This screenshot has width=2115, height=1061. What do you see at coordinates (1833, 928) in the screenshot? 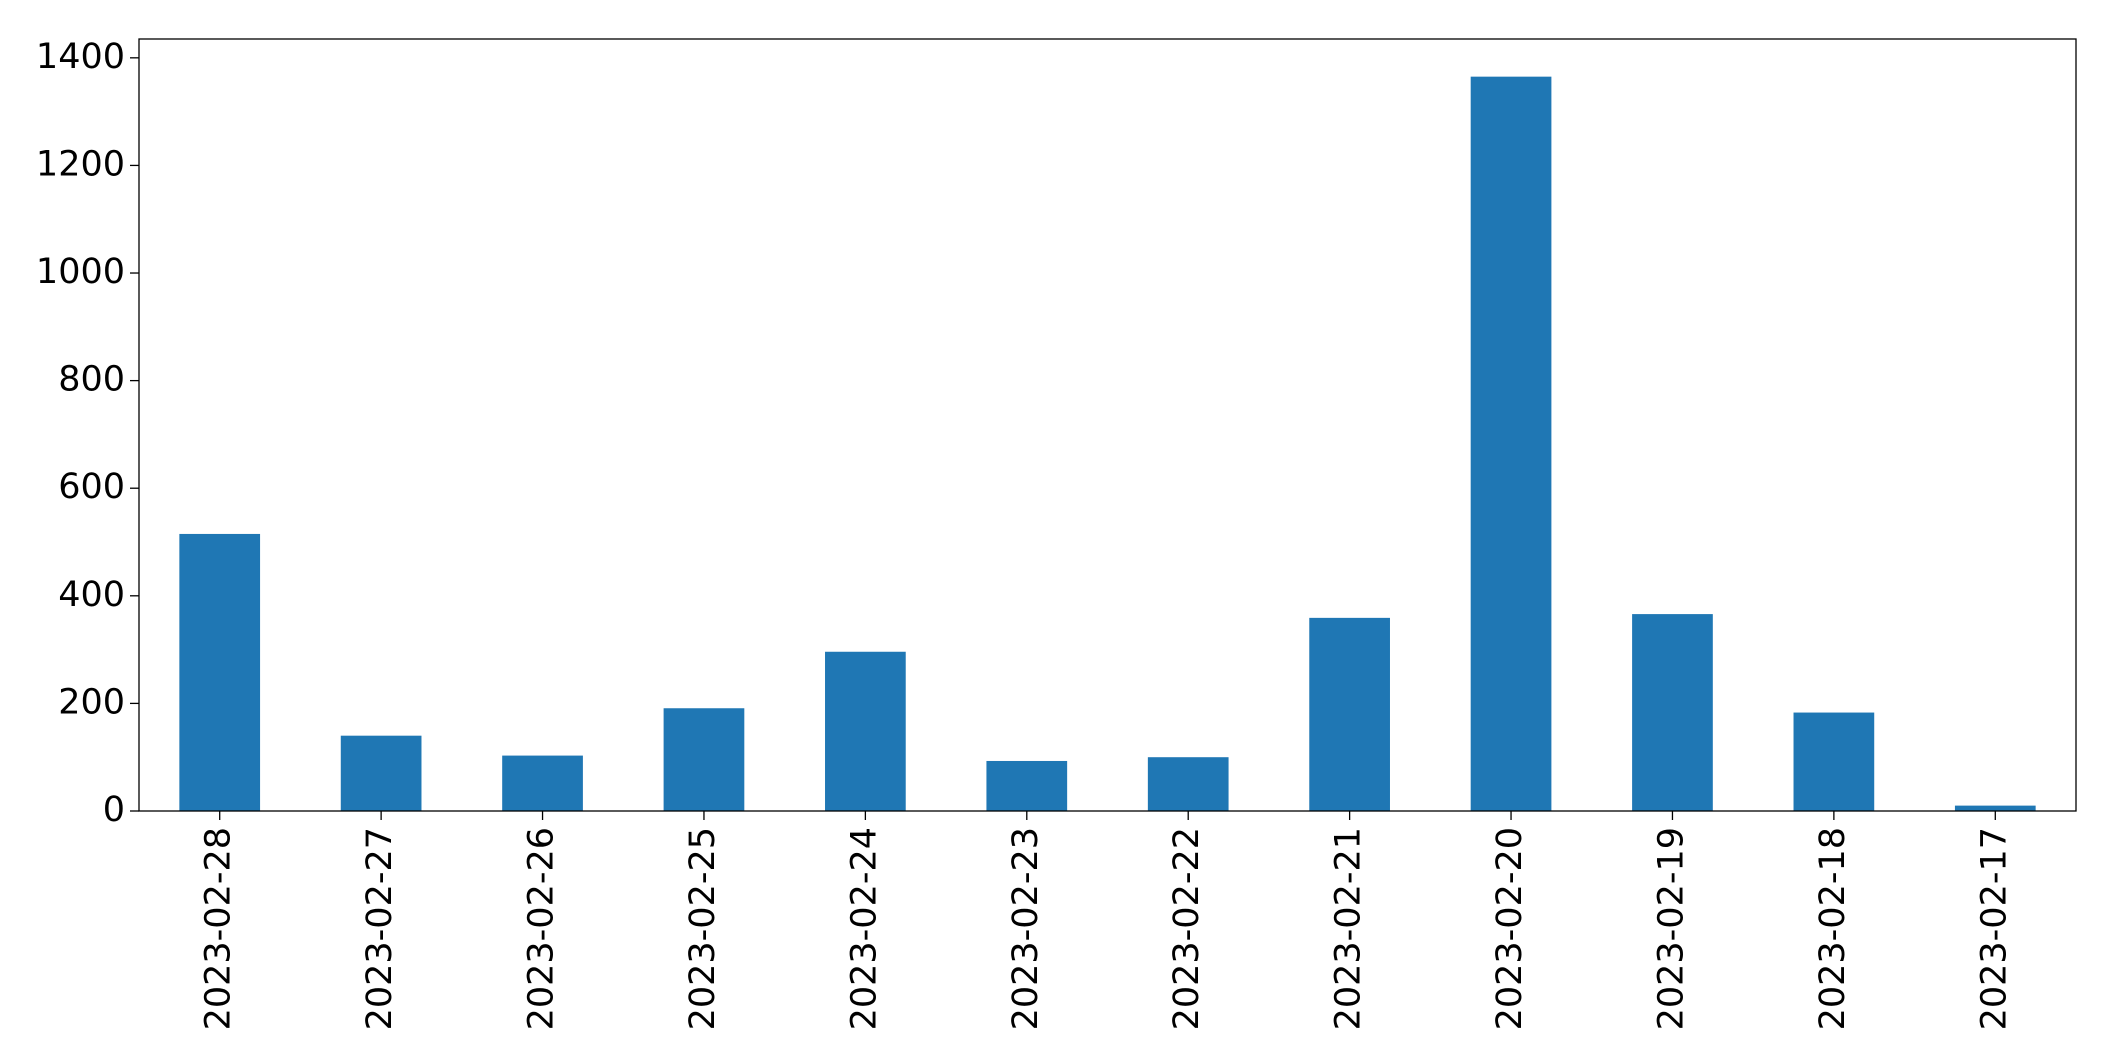
I see `x-tick-label: 2023-02-18` at bounding box center [1833, 928].